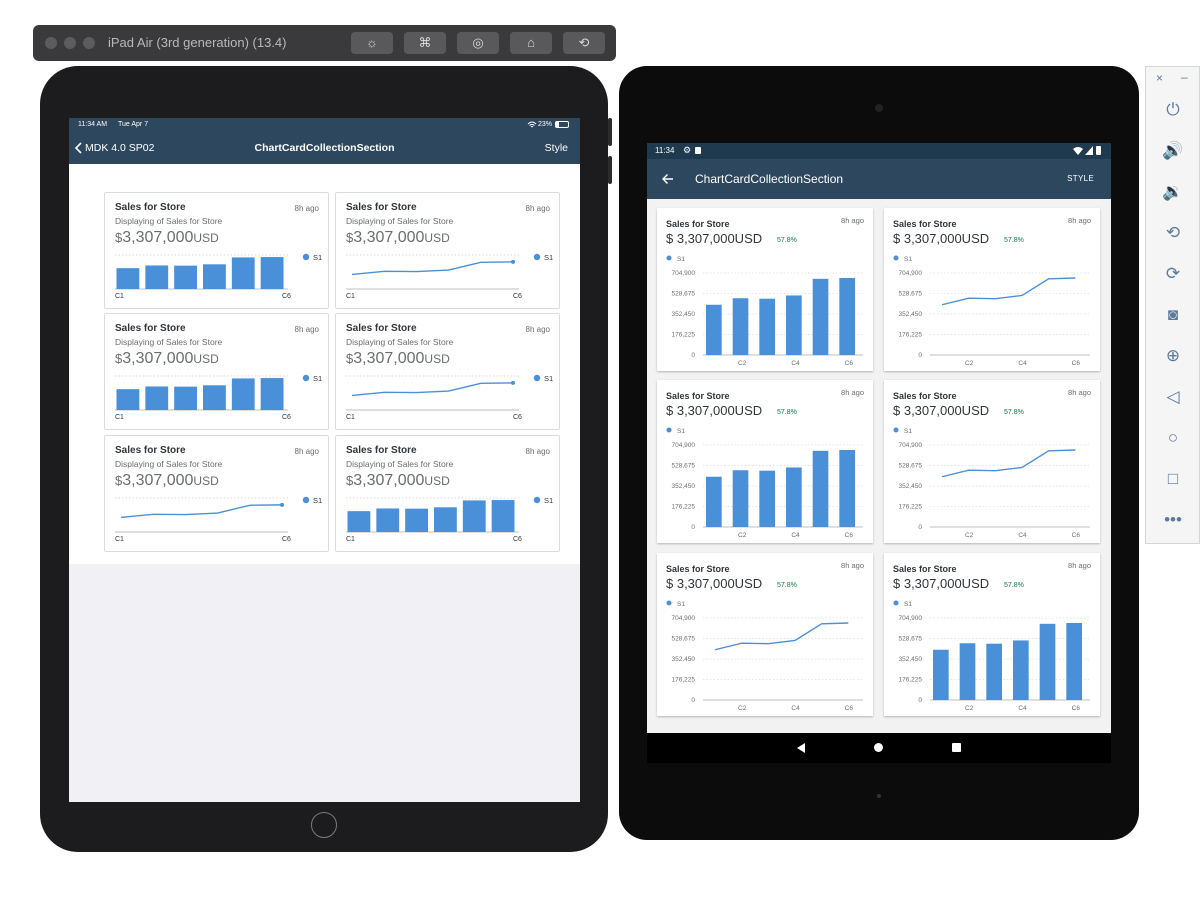 The height and width of the screenshot is (898, 1200). What do you see at coordinates (1173, 479) in the screenshot?
I see `overview-button: □` at bounding box center [1173, 479].